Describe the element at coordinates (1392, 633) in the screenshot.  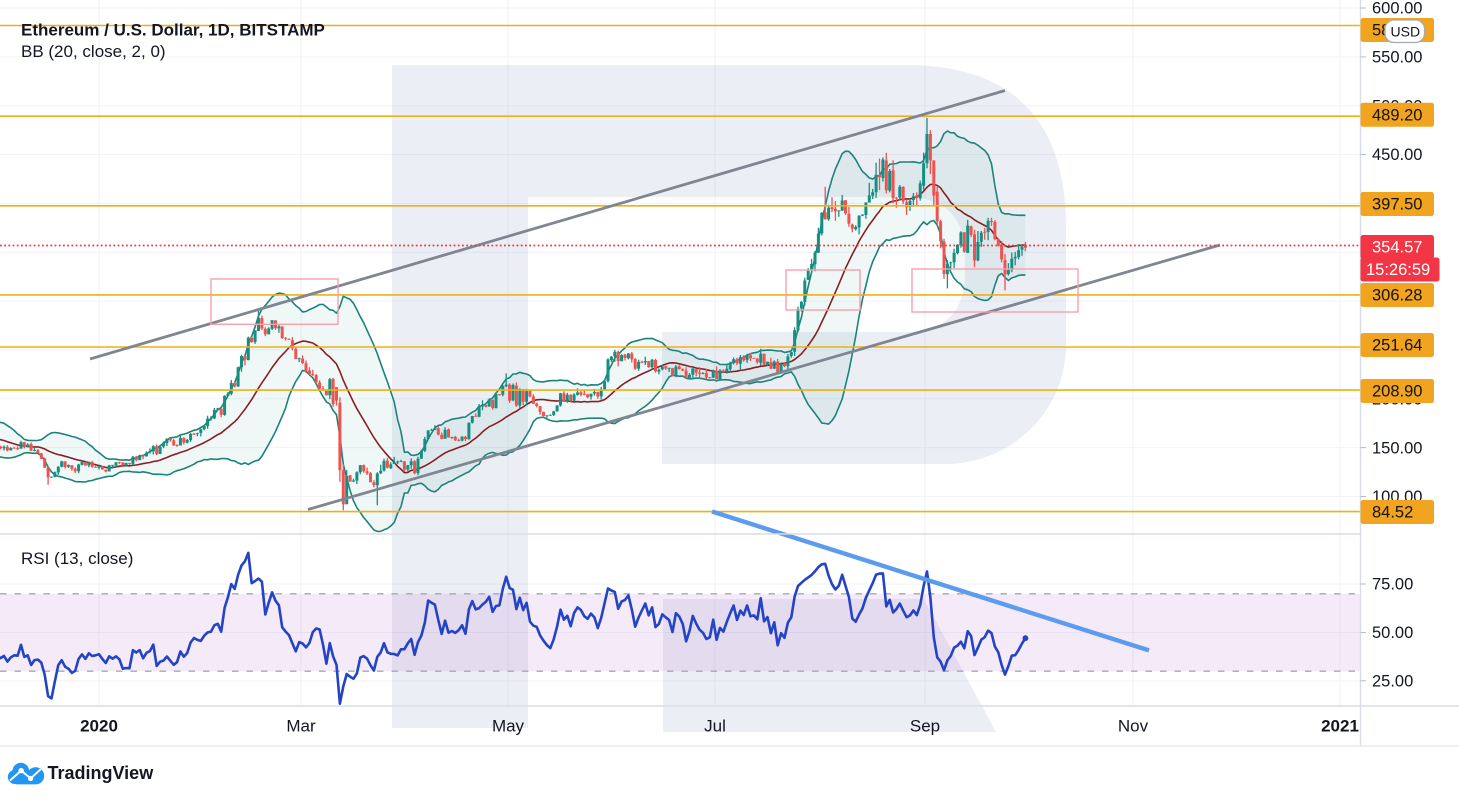
I see `svg-text: 50.00` at that location.